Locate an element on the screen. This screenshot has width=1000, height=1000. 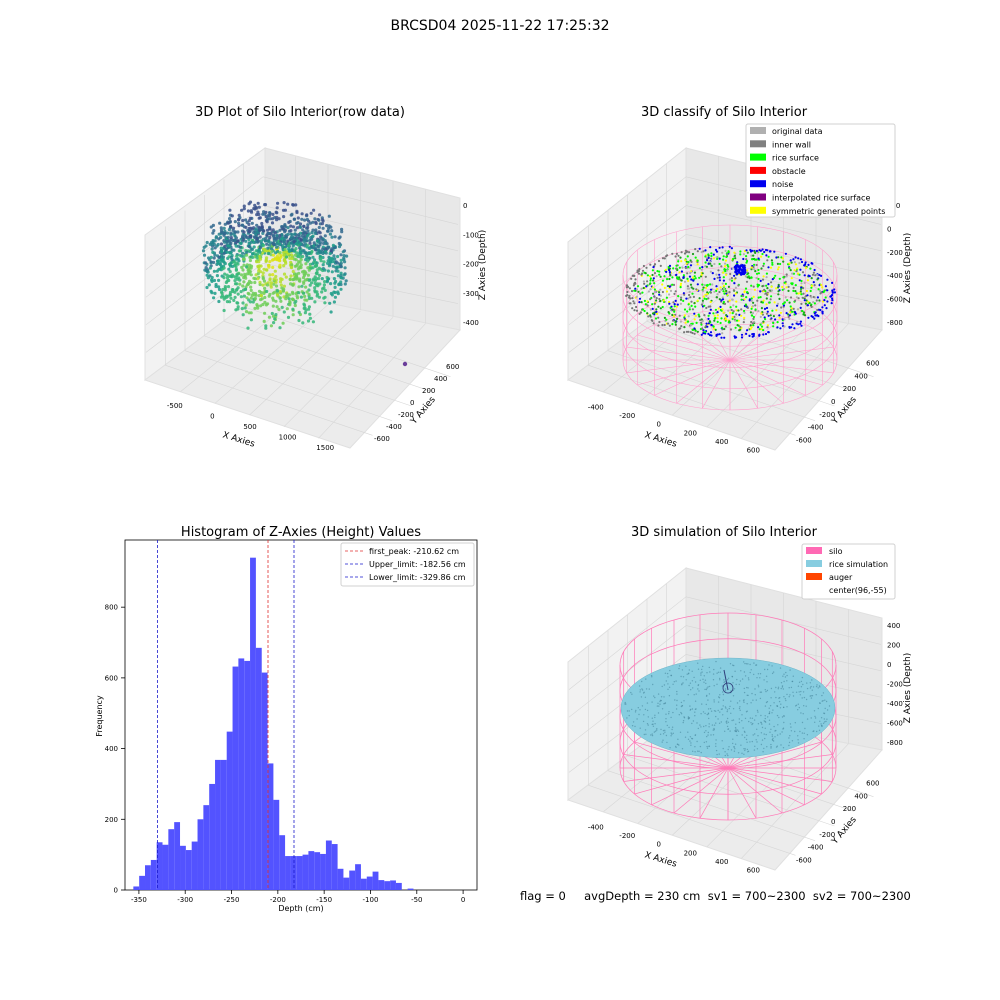
histogram-bar is located at coordinates (247, 775).